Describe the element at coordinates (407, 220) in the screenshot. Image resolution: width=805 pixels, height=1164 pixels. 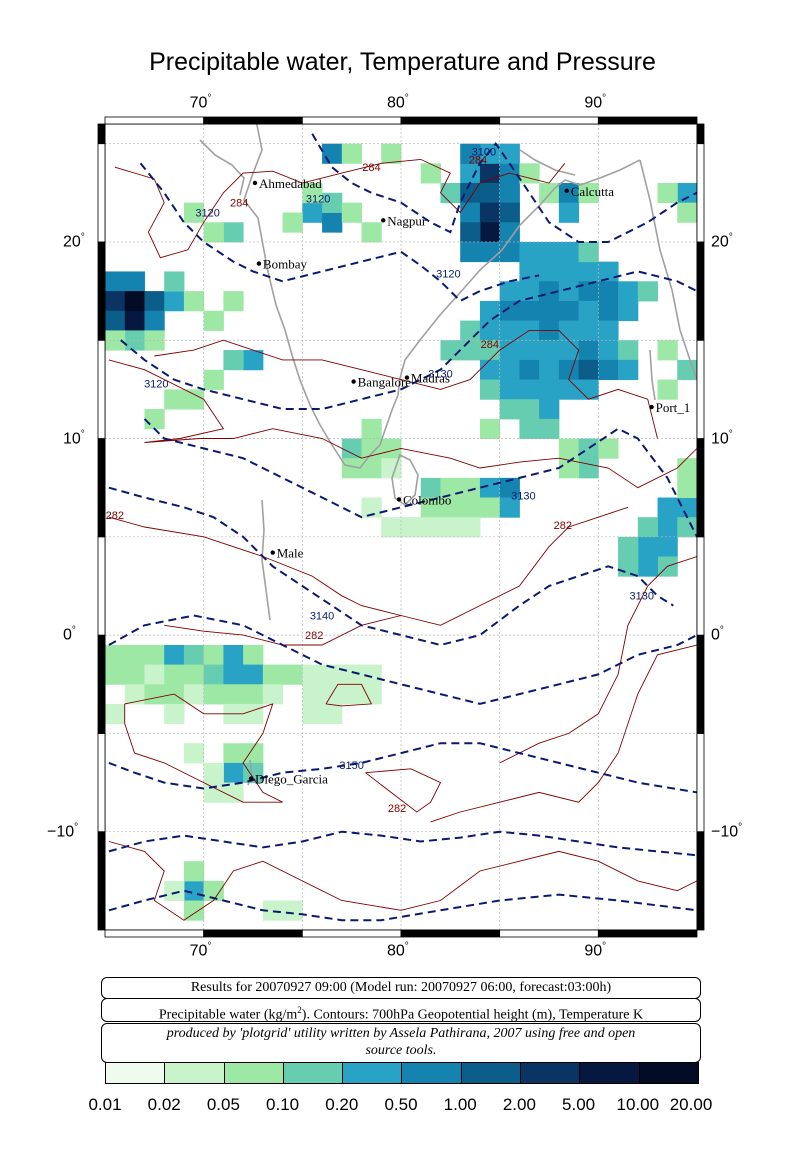
I see `city-label: Nagpur` at that location.